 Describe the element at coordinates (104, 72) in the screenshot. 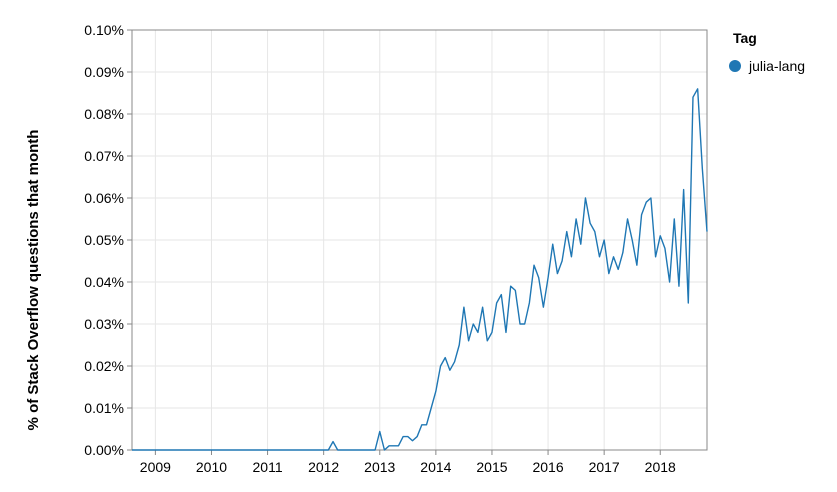

I see `y-tick-label: 0.09%` at that location.